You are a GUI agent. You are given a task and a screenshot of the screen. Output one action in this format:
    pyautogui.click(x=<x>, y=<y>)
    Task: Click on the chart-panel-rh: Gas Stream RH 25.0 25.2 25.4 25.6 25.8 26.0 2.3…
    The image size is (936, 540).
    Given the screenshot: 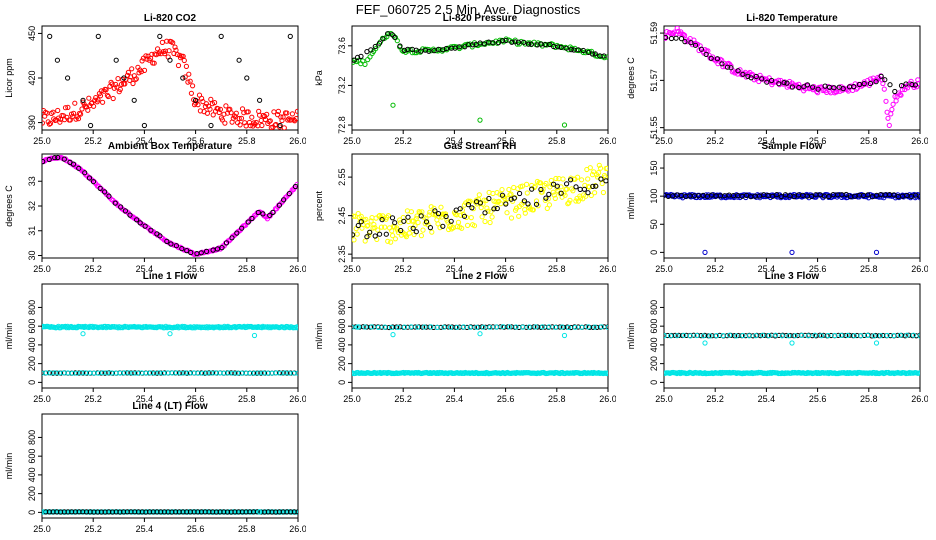 What is the action you would take?
    pyautogui.click(x=465, y=207)
    